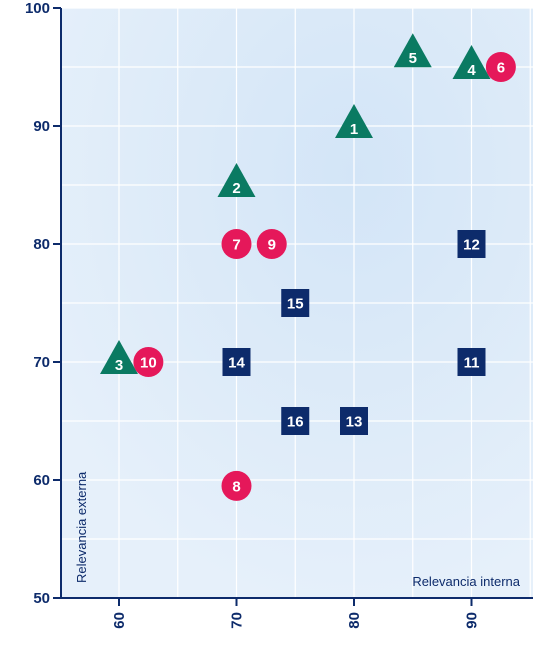  I want to click on x-axis-title: Relevancia interna, so click(466, 581).